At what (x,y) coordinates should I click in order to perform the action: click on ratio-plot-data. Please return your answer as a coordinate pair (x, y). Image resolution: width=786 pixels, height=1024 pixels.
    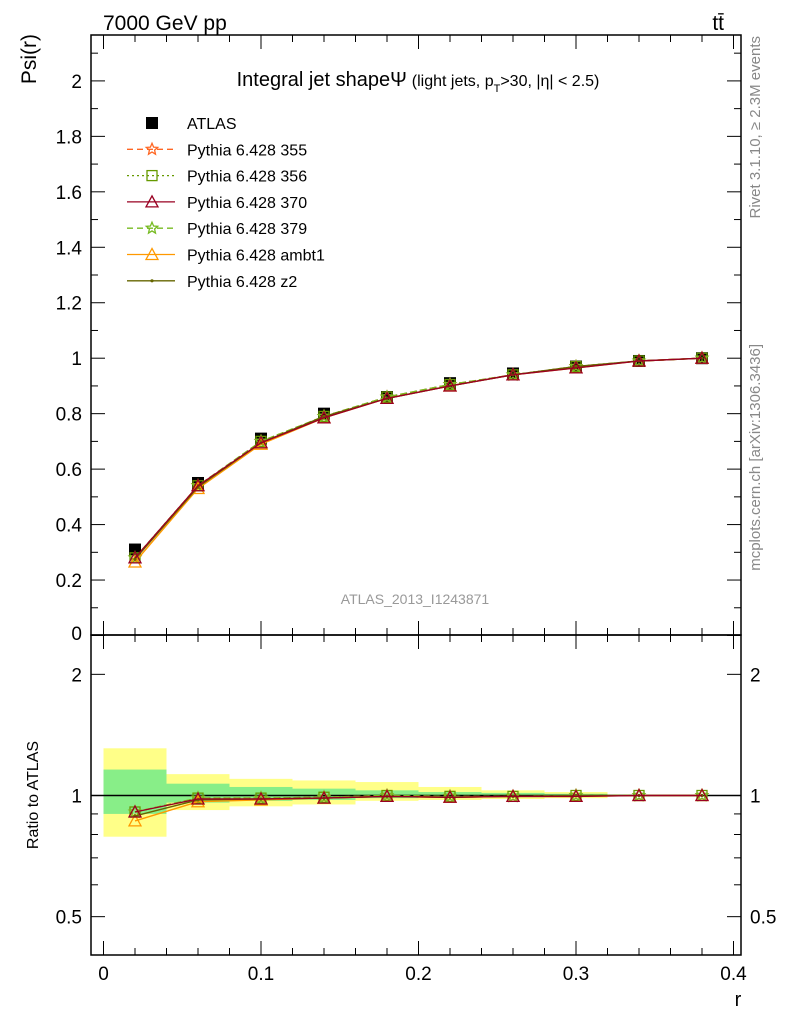
    Looking at the image, I should click on (418, 807).